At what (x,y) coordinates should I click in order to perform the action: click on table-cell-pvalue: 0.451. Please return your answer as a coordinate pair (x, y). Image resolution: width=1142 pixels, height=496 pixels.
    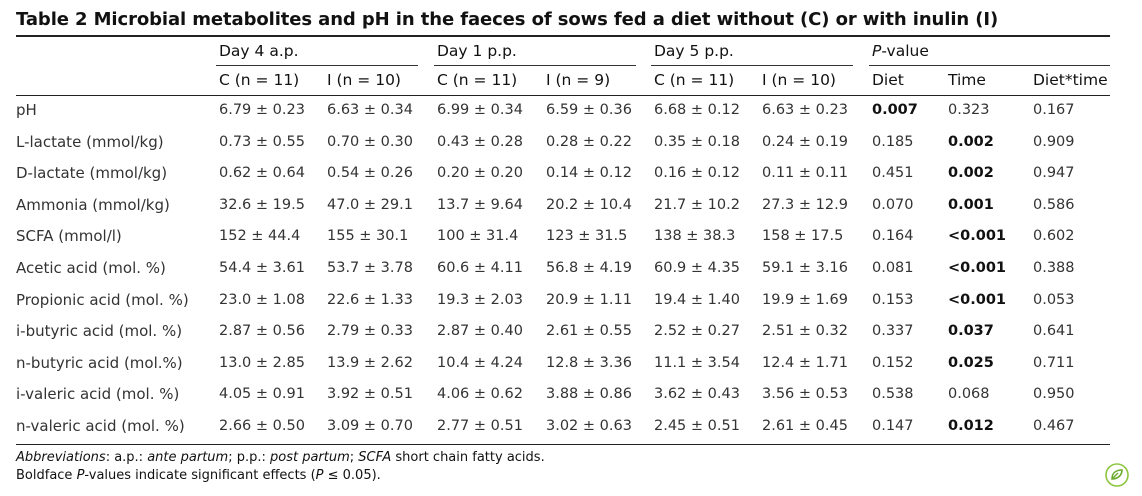
    Looking at the image, I should click on (893, 173).